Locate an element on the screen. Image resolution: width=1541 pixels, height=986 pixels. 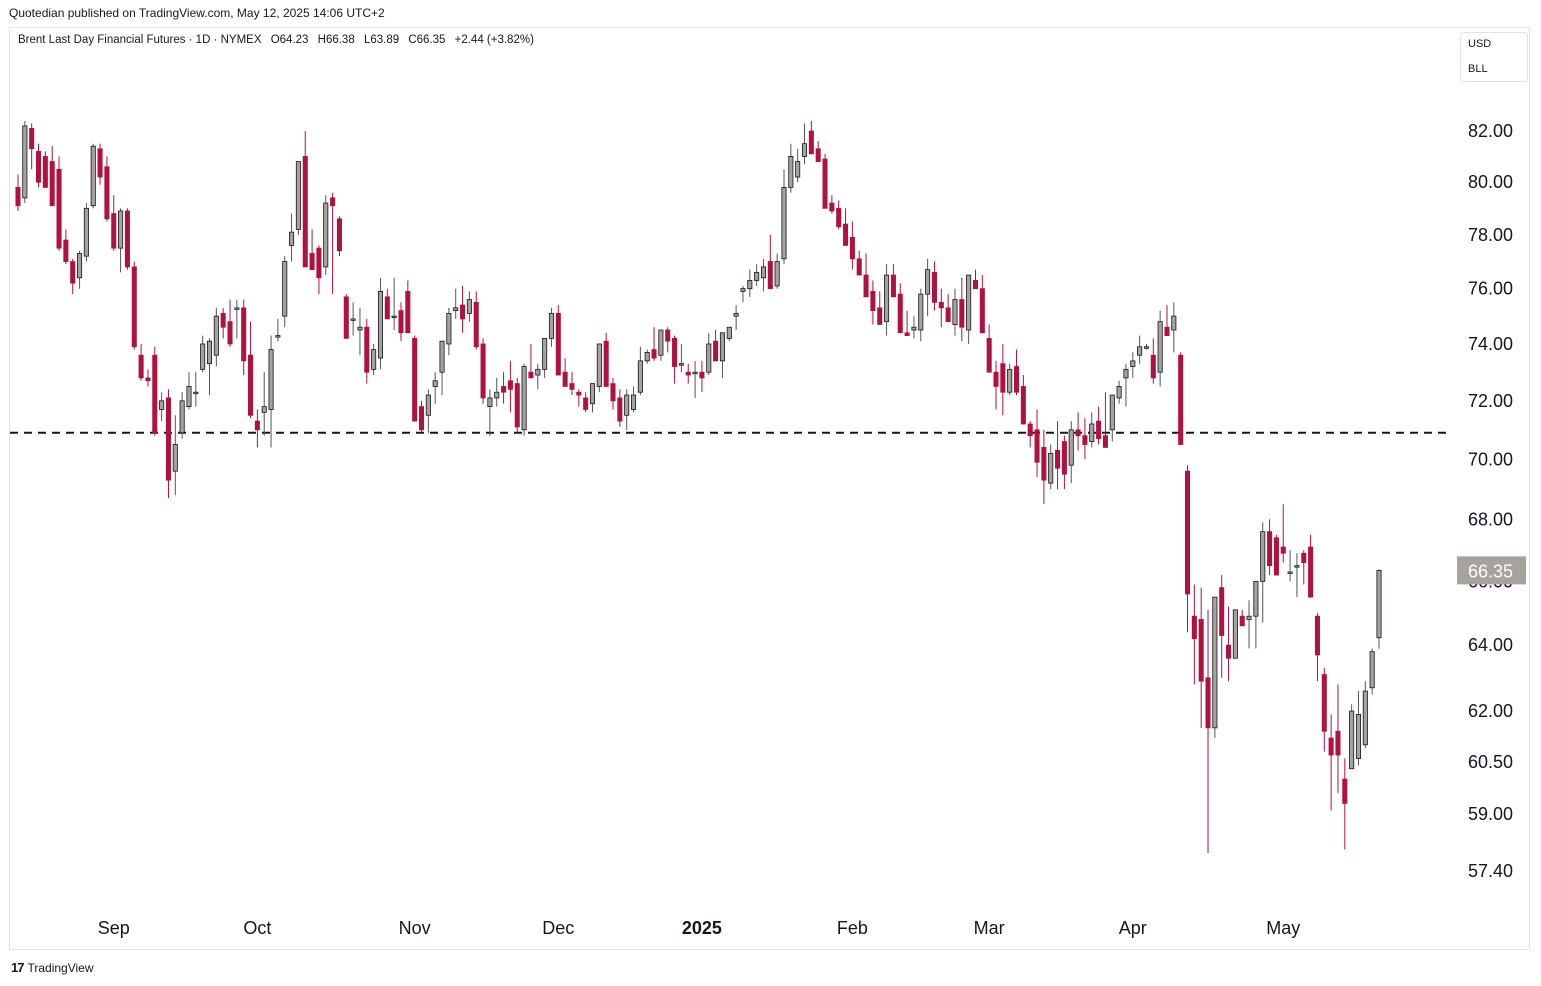
x-axis-month-label: Dec is located at coordinates (558, 928).